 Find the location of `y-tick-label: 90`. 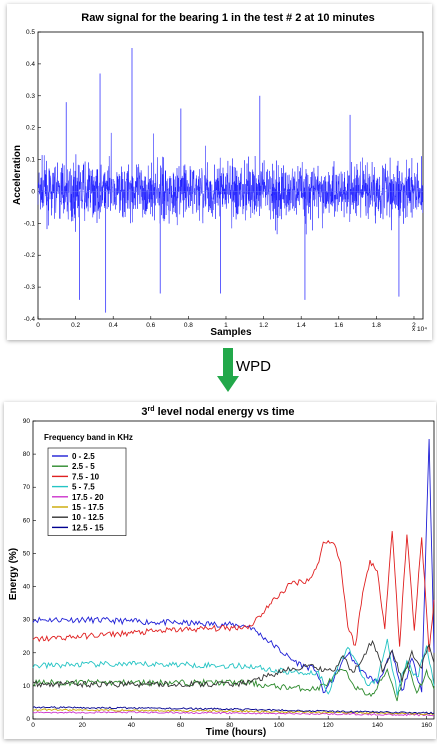

y-tick-label: 90 is located at coordinates (27, 421).